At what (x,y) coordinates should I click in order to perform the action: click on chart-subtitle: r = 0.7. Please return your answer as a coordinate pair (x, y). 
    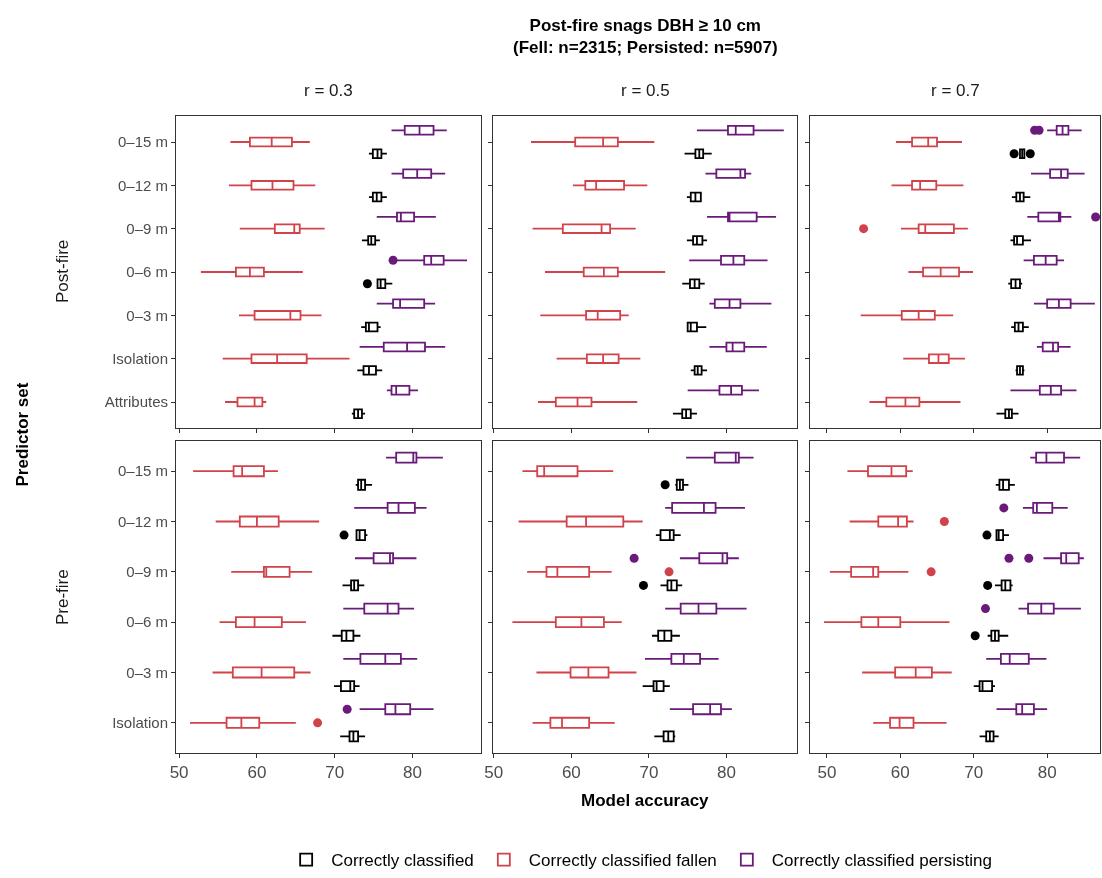
    Looking at the image, I should click on (955, 90).